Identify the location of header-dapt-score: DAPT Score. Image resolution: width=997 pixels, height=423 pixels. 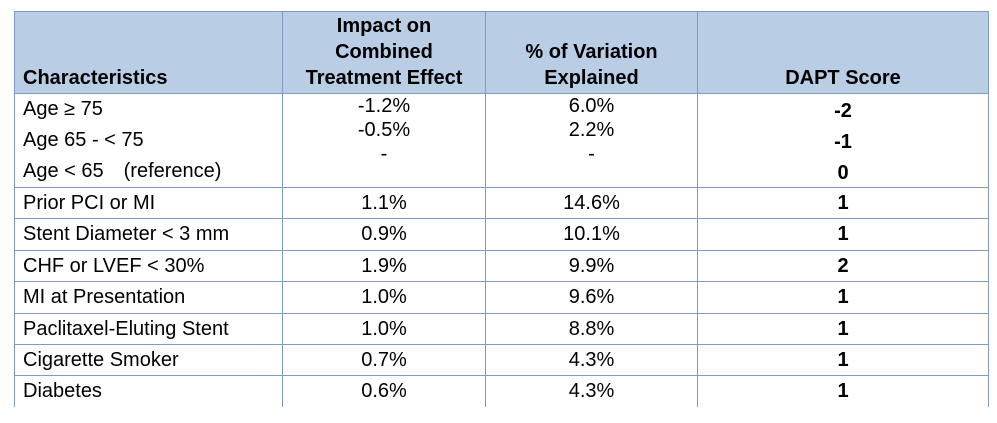
(843, 52).